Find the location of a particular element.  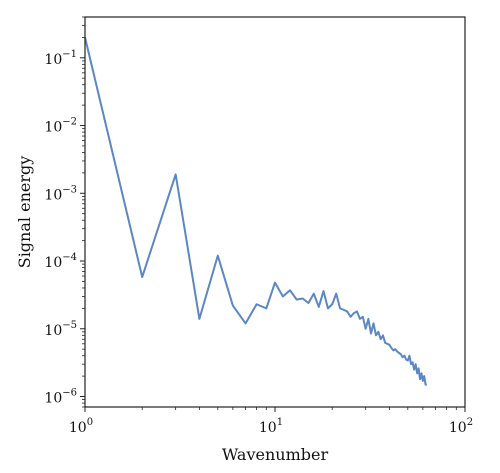

y-tick-label: 10⁻⁵ is located at coordinates (60, 329).